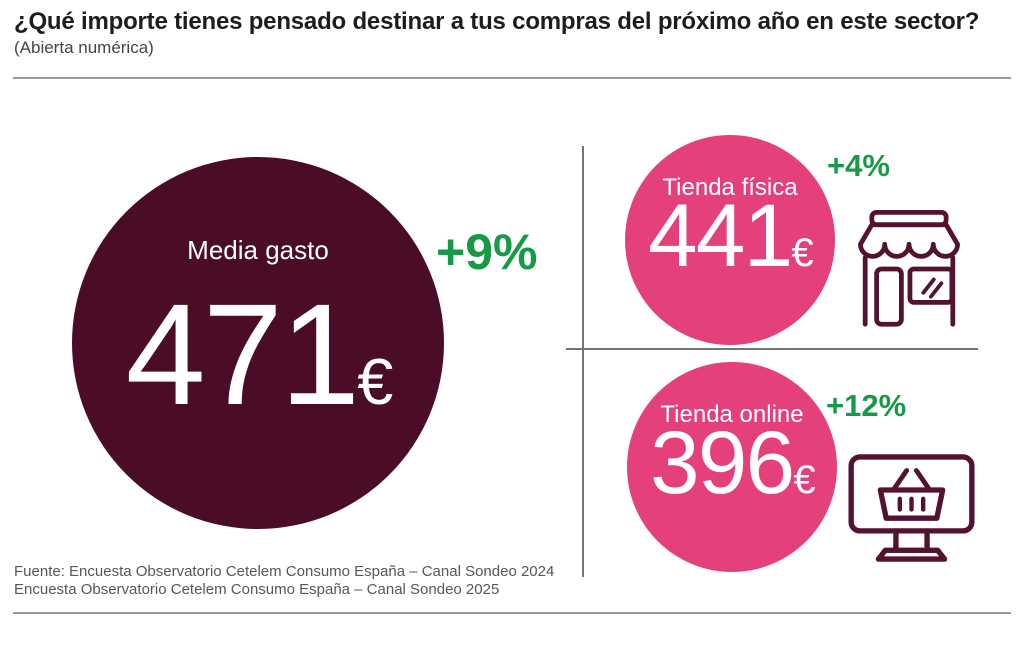 This screenshot has width=1024, height=661. I want to click on tienda-fisica-value: 441€, so click(730, 235).